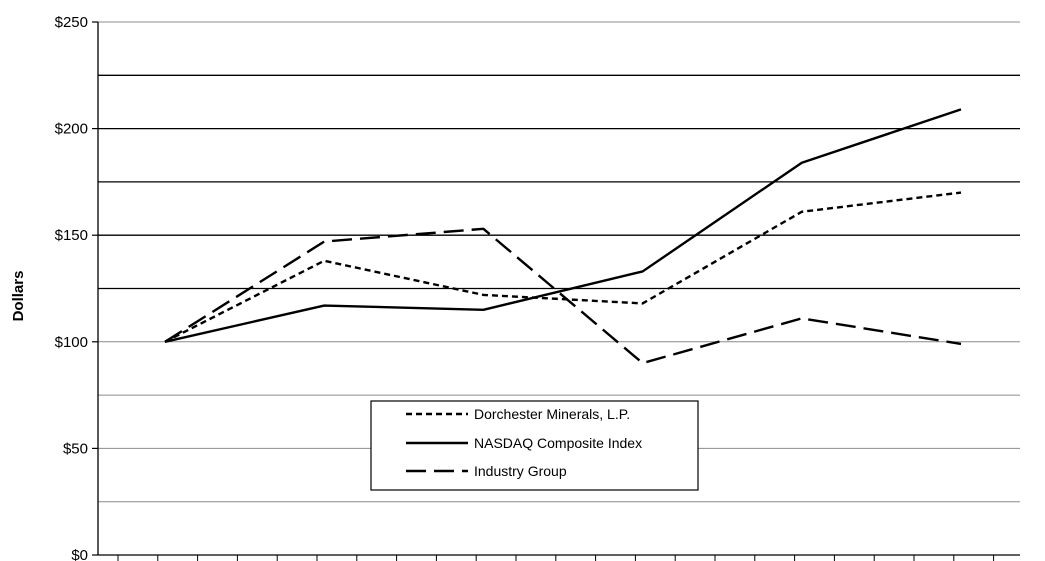 The height and width of the screenshot is (561, 1045). What do you see at coordinates (71, 342) in the screenshot?
I see `y-tick-label-2: $100` at bounding box center [71, 342].